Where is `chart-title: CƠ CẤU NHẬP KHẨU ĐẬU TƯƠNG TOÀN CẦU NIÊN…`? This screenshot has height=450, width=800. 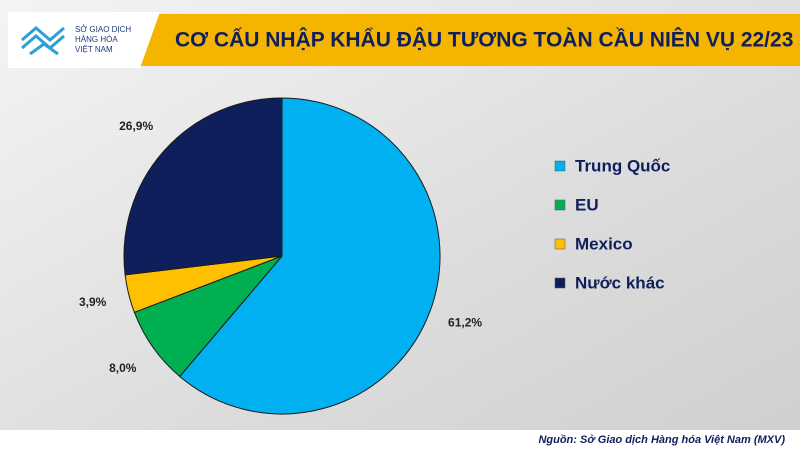 chart-title: CƠ CẤU NHẬP KHẨU ĐẬU TƯƠNG TOÀN CẦU NIÊN… is located at coordinates (484, 40).